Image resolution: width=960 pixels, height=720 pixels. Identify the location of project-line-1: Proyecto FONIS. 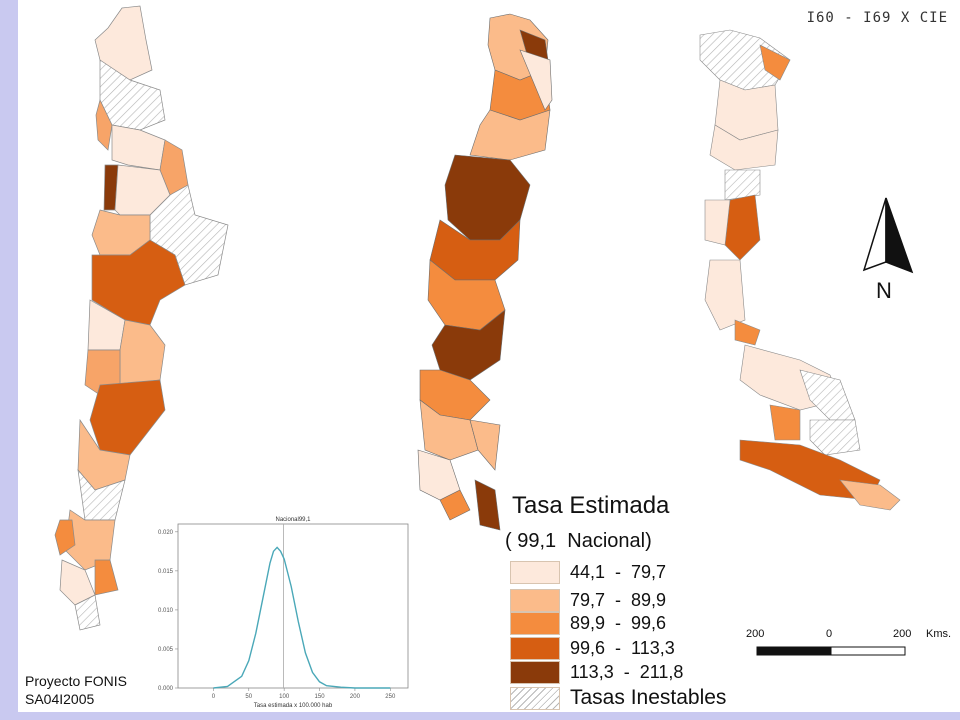
(76, 681).